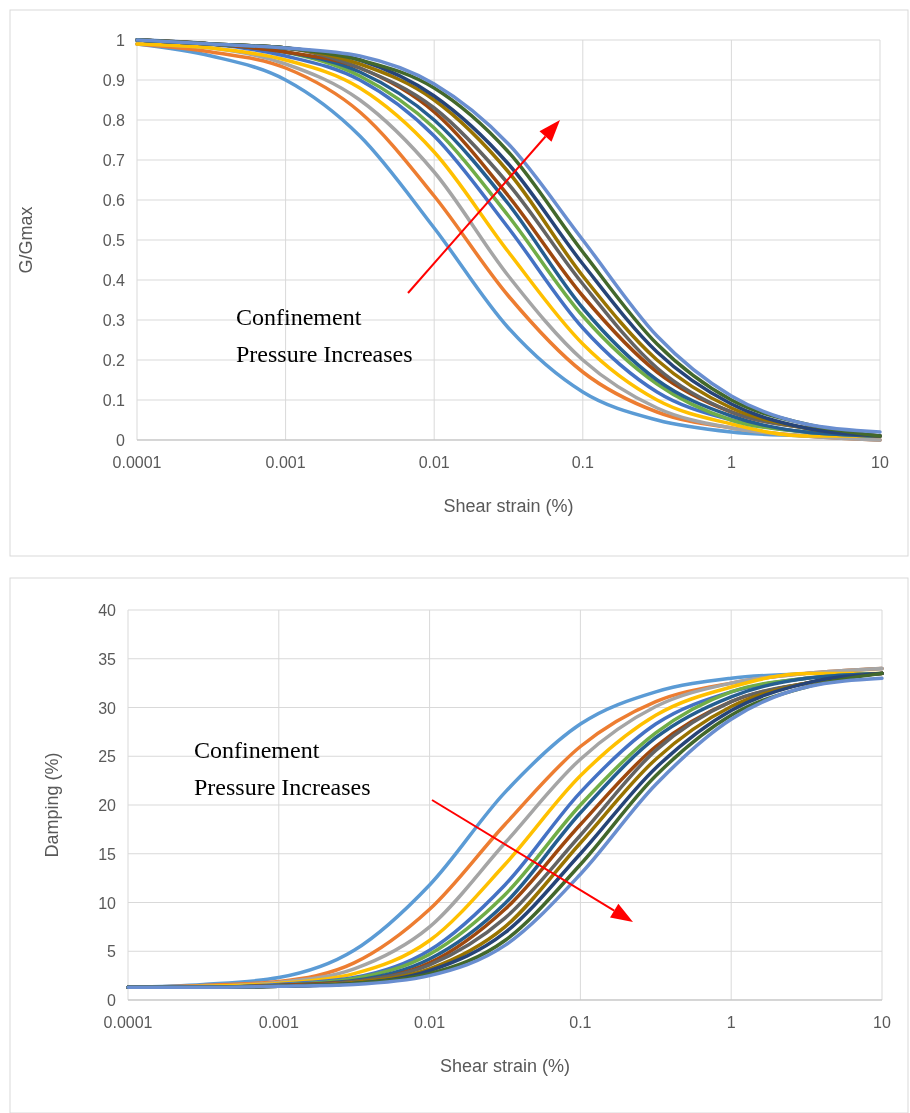  What do you see at coordinates (114, 400) in the screenshot?
I see `y-tick-label: 0.1` at bounding box center [114, 400].